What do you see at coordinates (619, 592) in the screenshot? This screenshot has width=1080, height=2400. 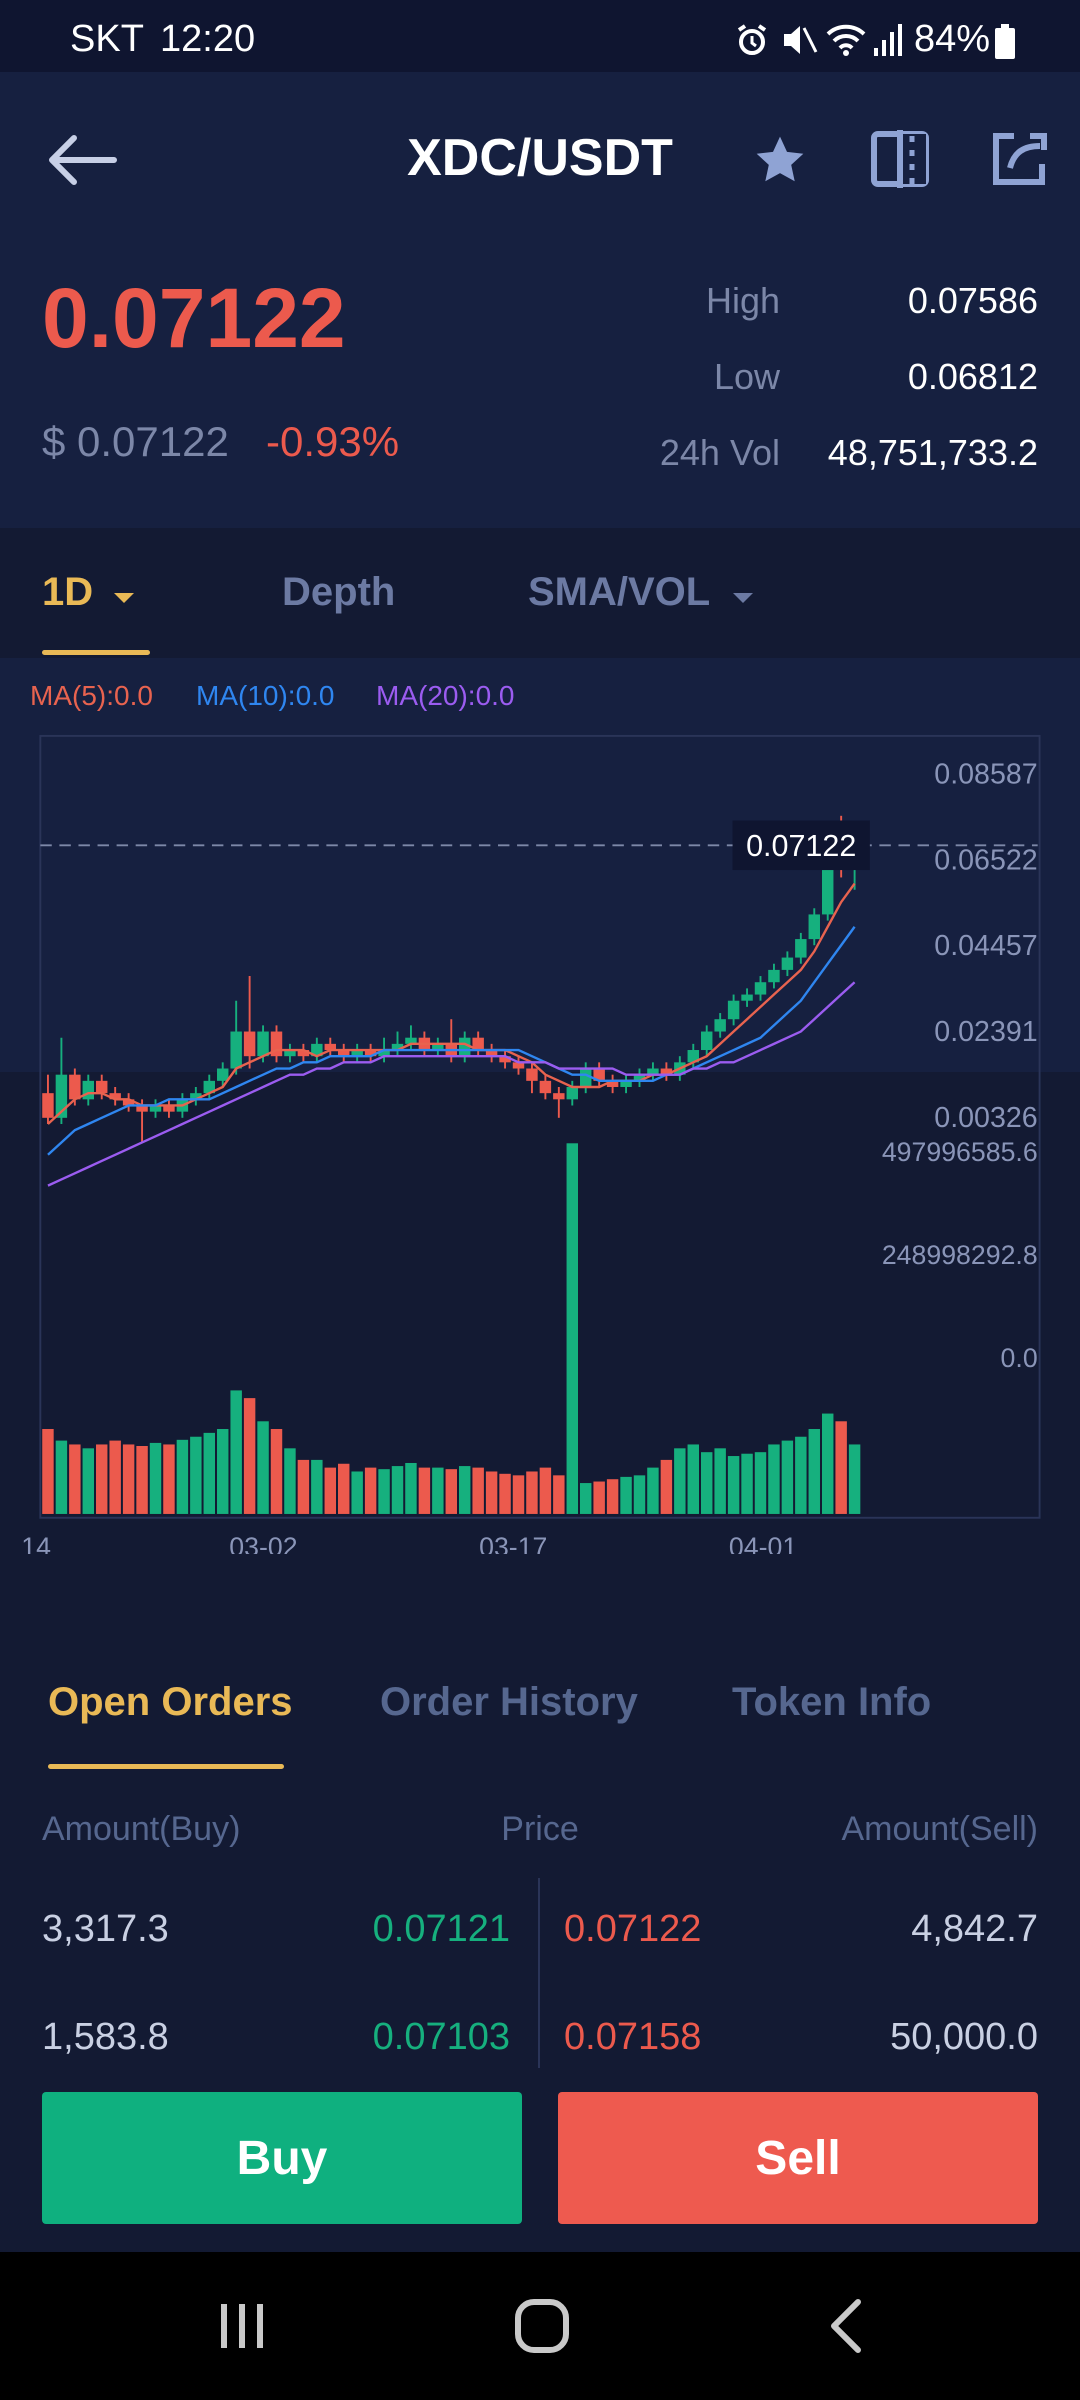 I see `tab-indicators-label: SMA/VOL` at bounding box center [619, 592].